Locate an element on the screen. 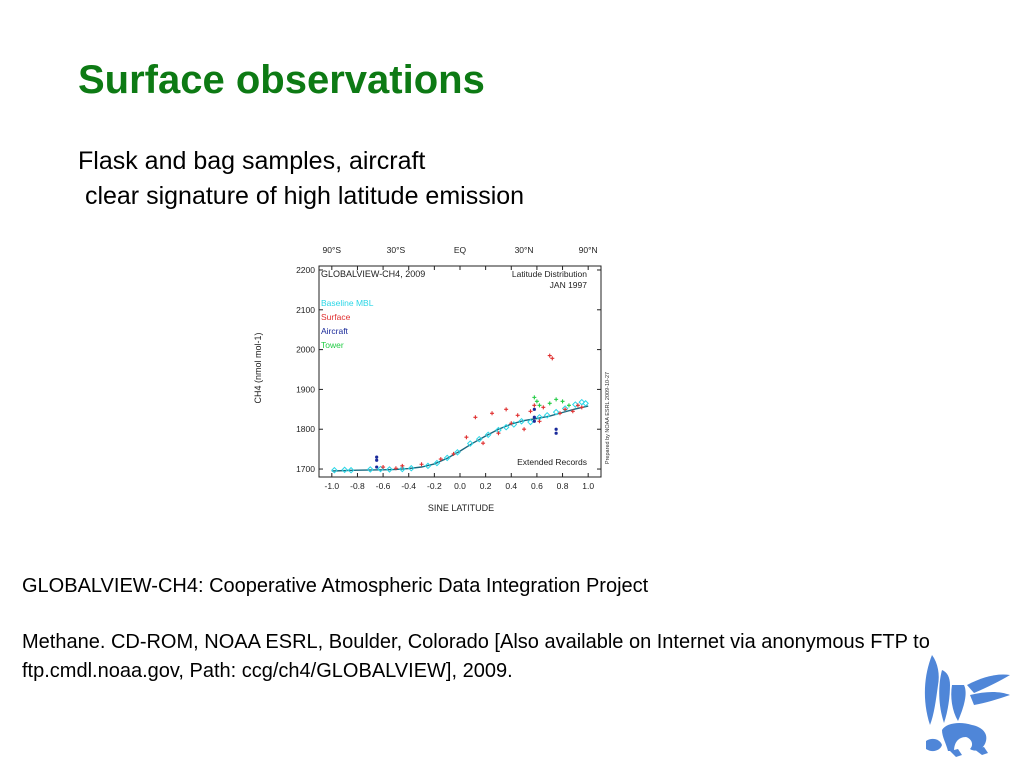 The height and width of the screenshot is (767, 1023). x-tick-label: -0.6 is located at coordinates (383, 486).